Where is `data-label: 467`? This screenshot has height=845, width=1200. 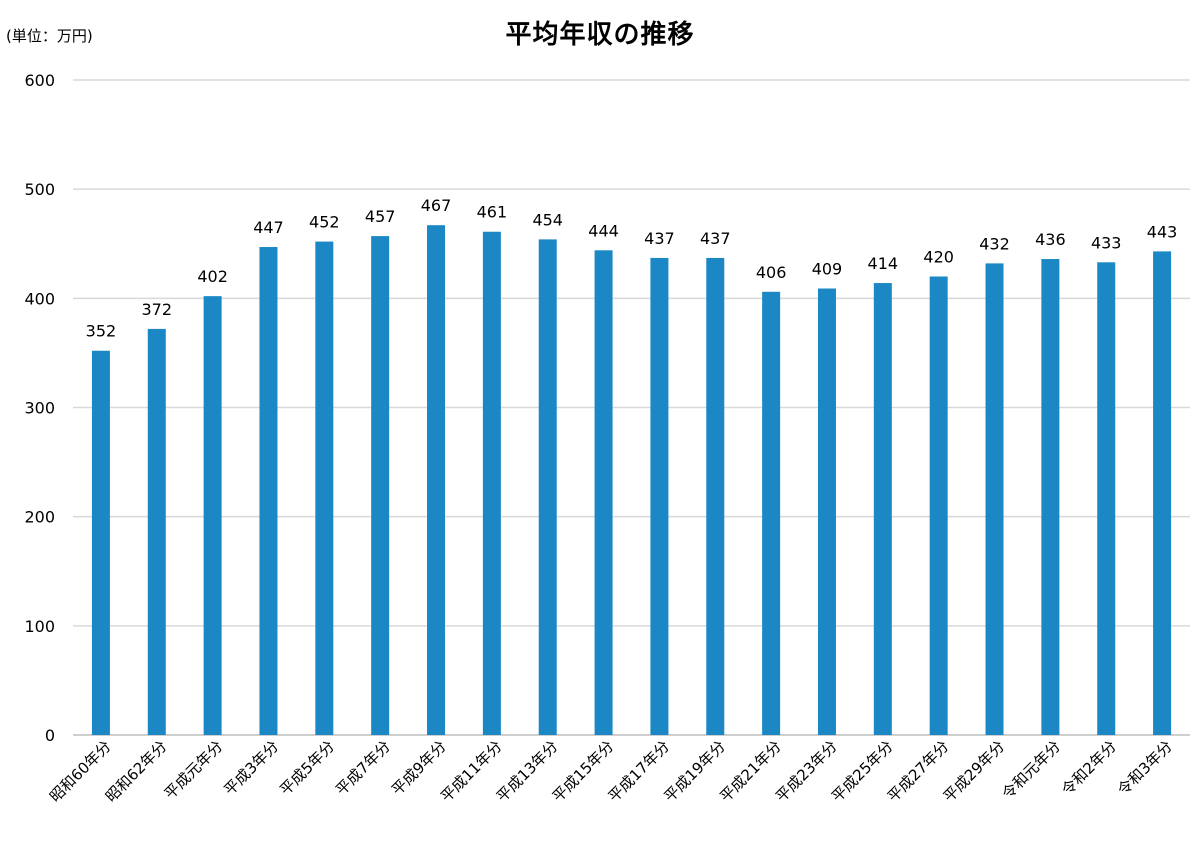 data-label: 467 is located at coordinates (436, 205).